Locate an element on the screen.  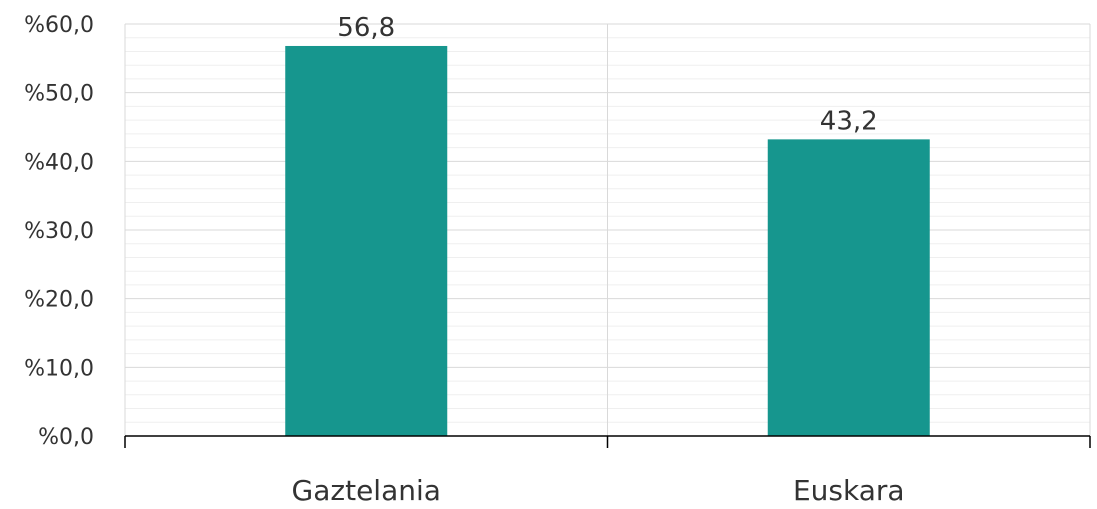
y-tick-label: %20,0 is located at coordinates (59, 300).